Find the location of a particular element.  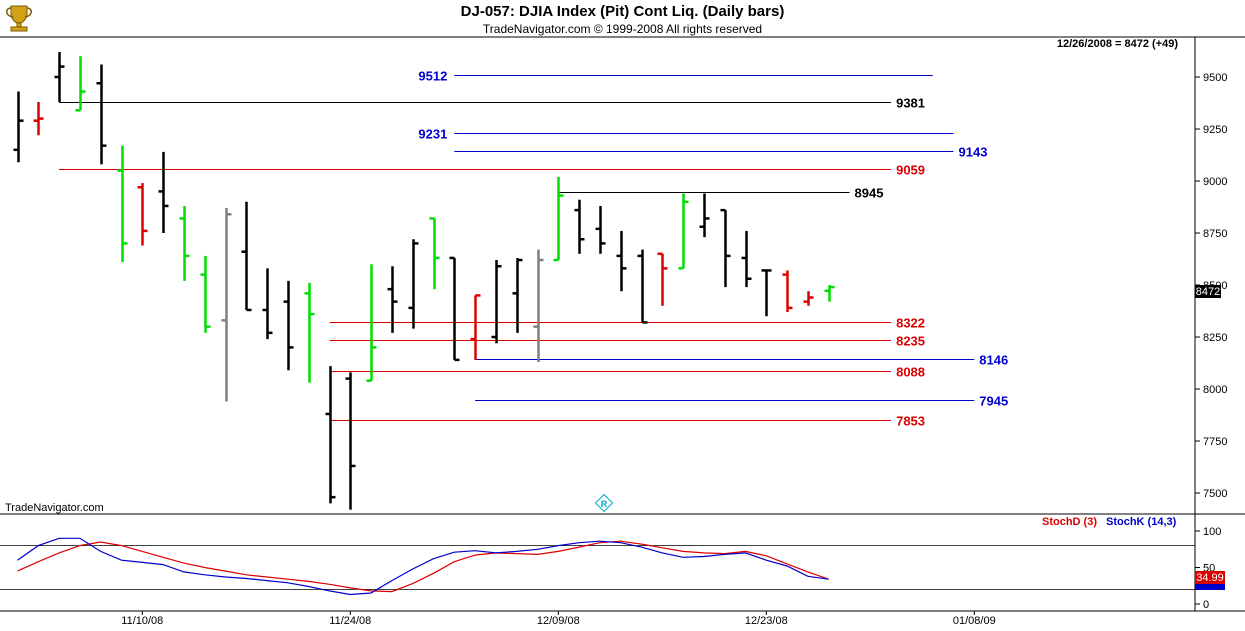

level-label: 9381 is located at coordinates (910, 103).